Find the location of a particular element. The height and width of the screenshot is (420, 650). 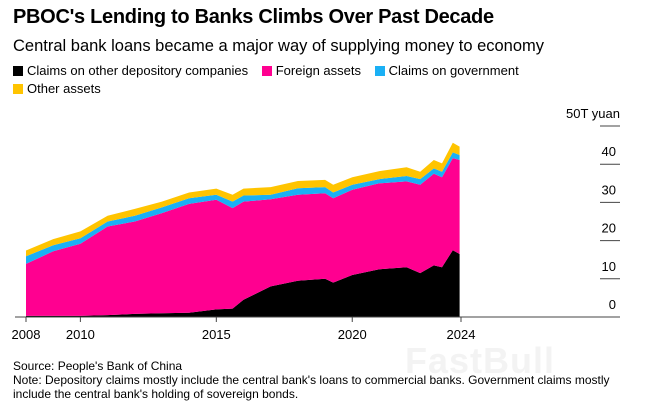

source-note: Source: People's Bank of China is located at coordinates (98, 366).